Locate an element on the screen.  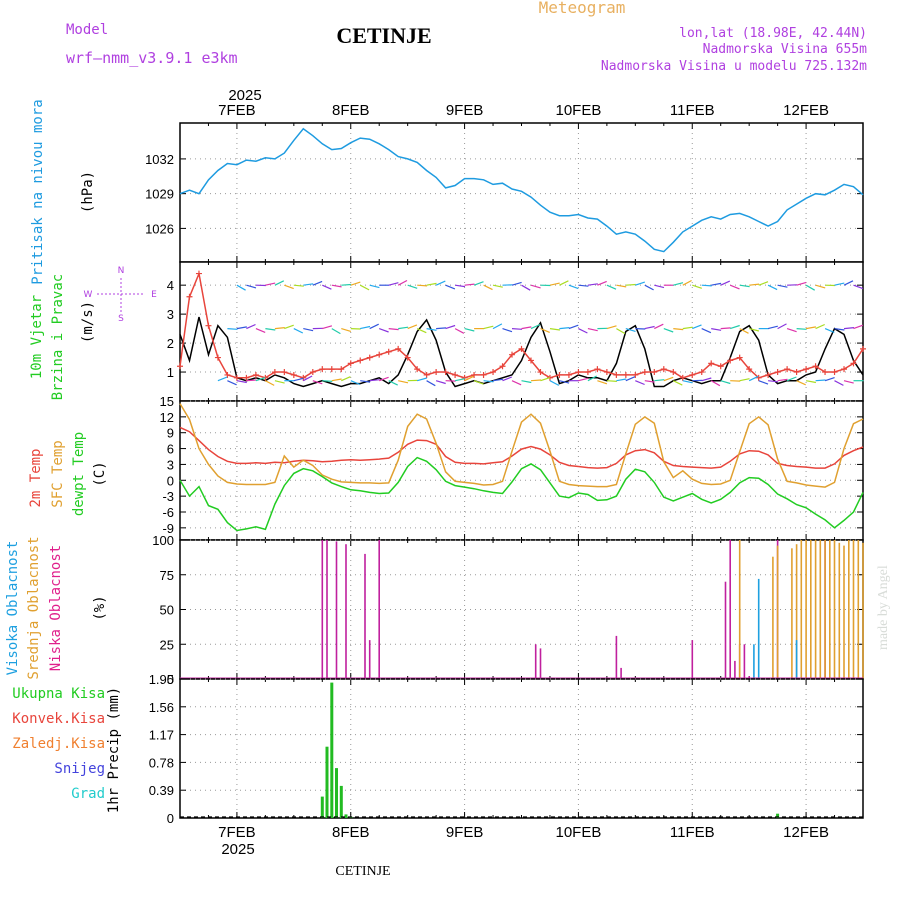
pressure-frame is located at coordinates (521, 192).